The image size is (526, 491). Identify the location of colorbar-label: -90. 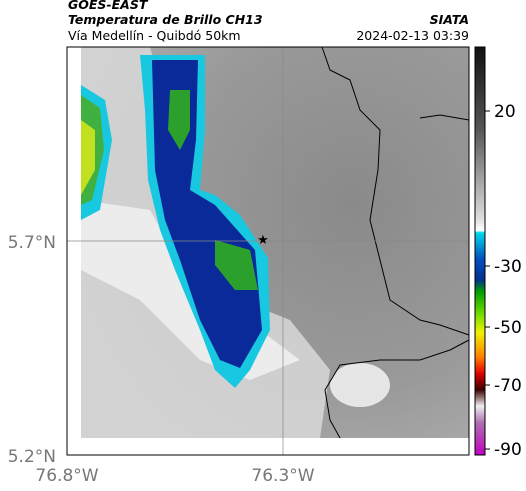
(508, 450).